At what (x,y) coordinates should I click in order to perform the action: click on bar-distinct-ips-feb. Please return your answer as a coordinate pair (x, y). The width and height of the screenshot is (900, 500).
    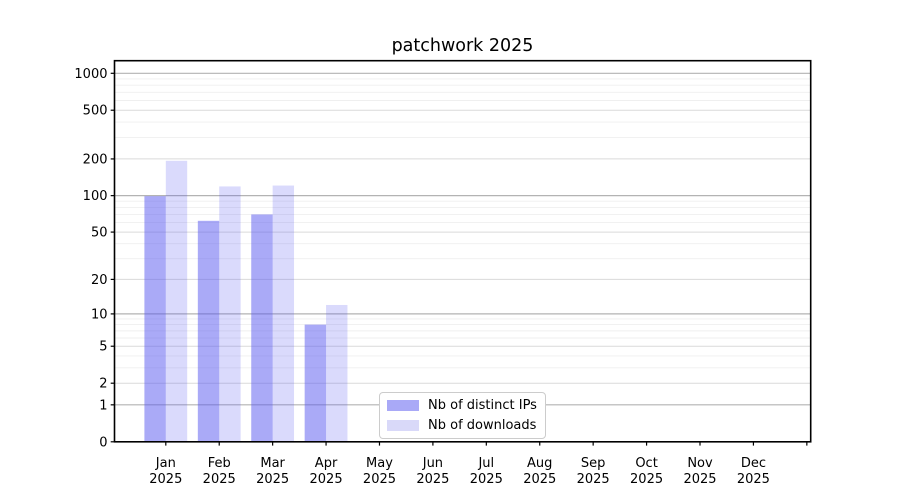
    Looking at the image, I should click on (208, 331).